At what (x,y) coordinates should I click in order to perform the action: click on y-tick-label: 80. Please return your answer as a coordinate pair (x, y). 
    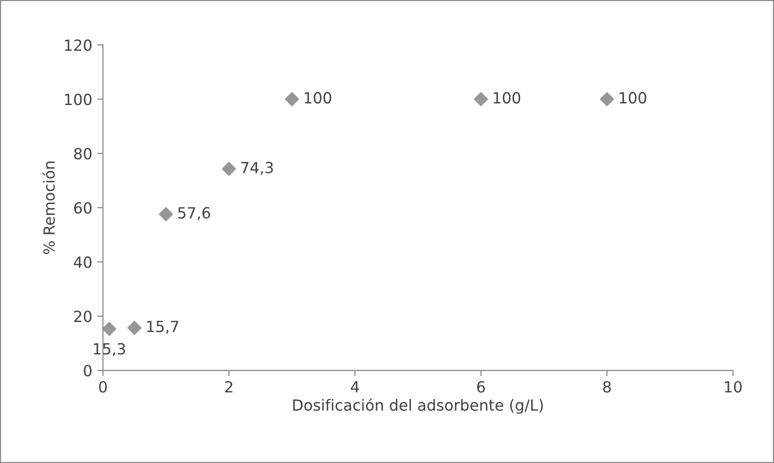
    Looking at the image, I should click on (83, 154).